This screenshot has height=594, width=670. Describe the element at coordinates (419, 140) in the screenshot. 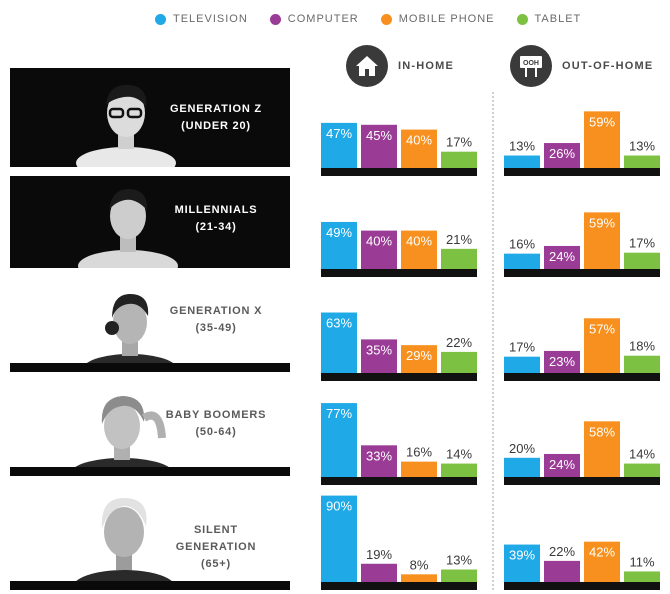

I see `bar-value-label: 40%` at that location.